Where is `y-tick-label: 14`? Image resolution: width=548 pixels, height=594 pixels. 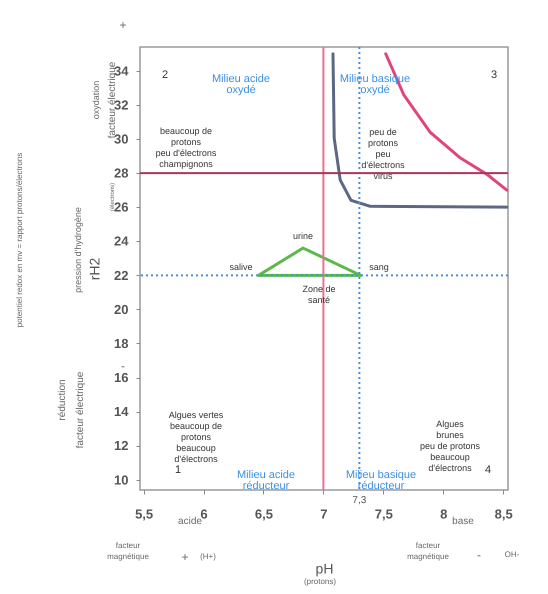
y-tick-label: 14 is located at coordinates (122, 412).